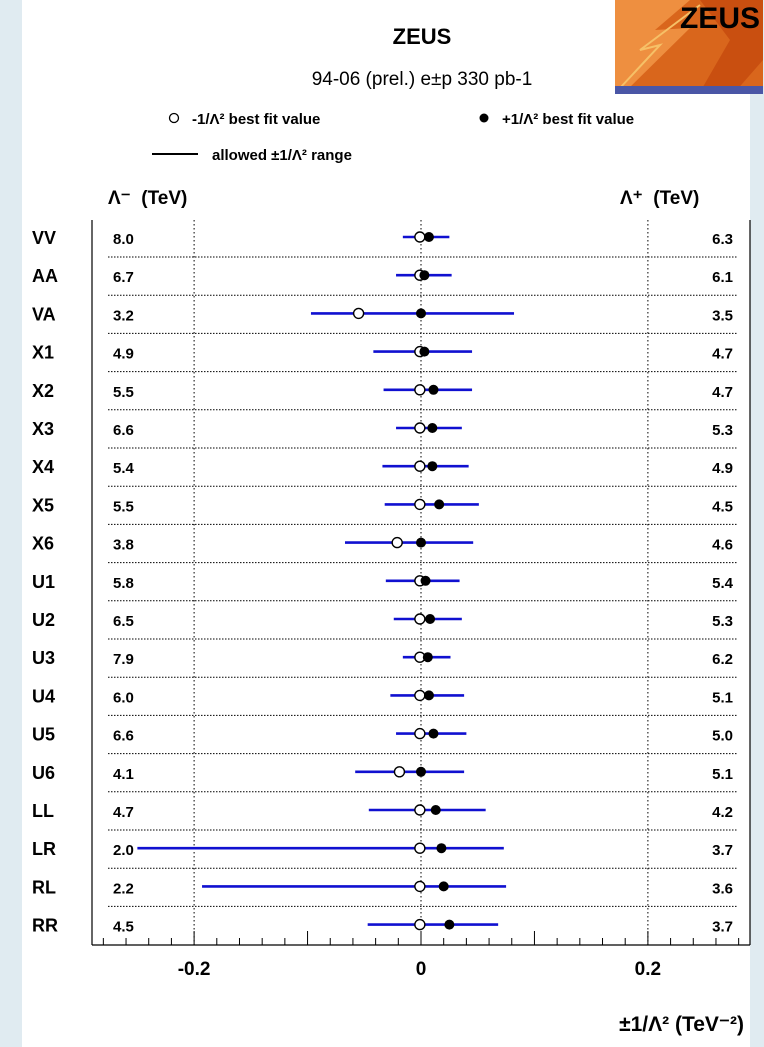  Describe the element at coordinates (123, 583) in the screenshot. I see `lambda-minus-value: 5.8` at that location.